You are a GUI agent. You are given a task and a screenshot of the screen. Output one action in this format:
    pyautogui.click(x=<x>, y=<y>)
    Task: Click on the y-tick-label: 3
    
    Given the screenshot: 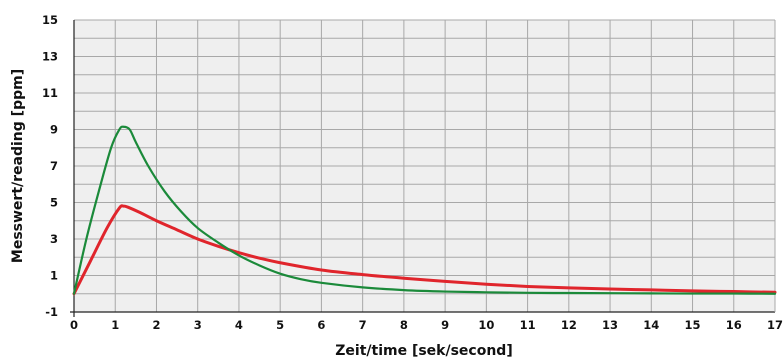 What is the action you would take?
    pyautogui.click(x=54, y=239)
    